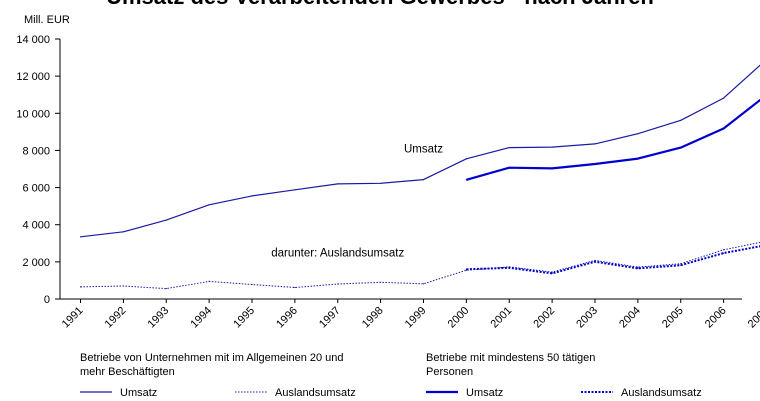  Describe the element at coordinates (630, 318) in the screenshot. I see `x-tick-label: 2004` at that location.